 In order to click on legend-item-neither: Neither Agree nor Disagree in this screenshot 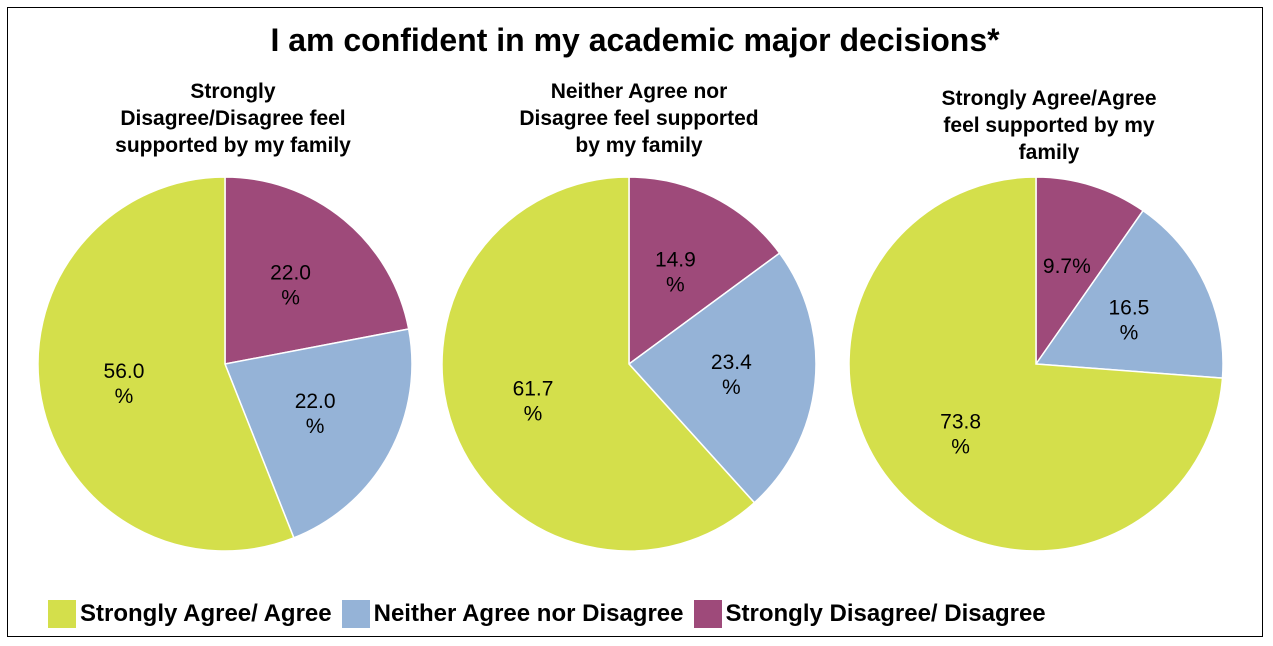, I will do `click(512, 614)`.